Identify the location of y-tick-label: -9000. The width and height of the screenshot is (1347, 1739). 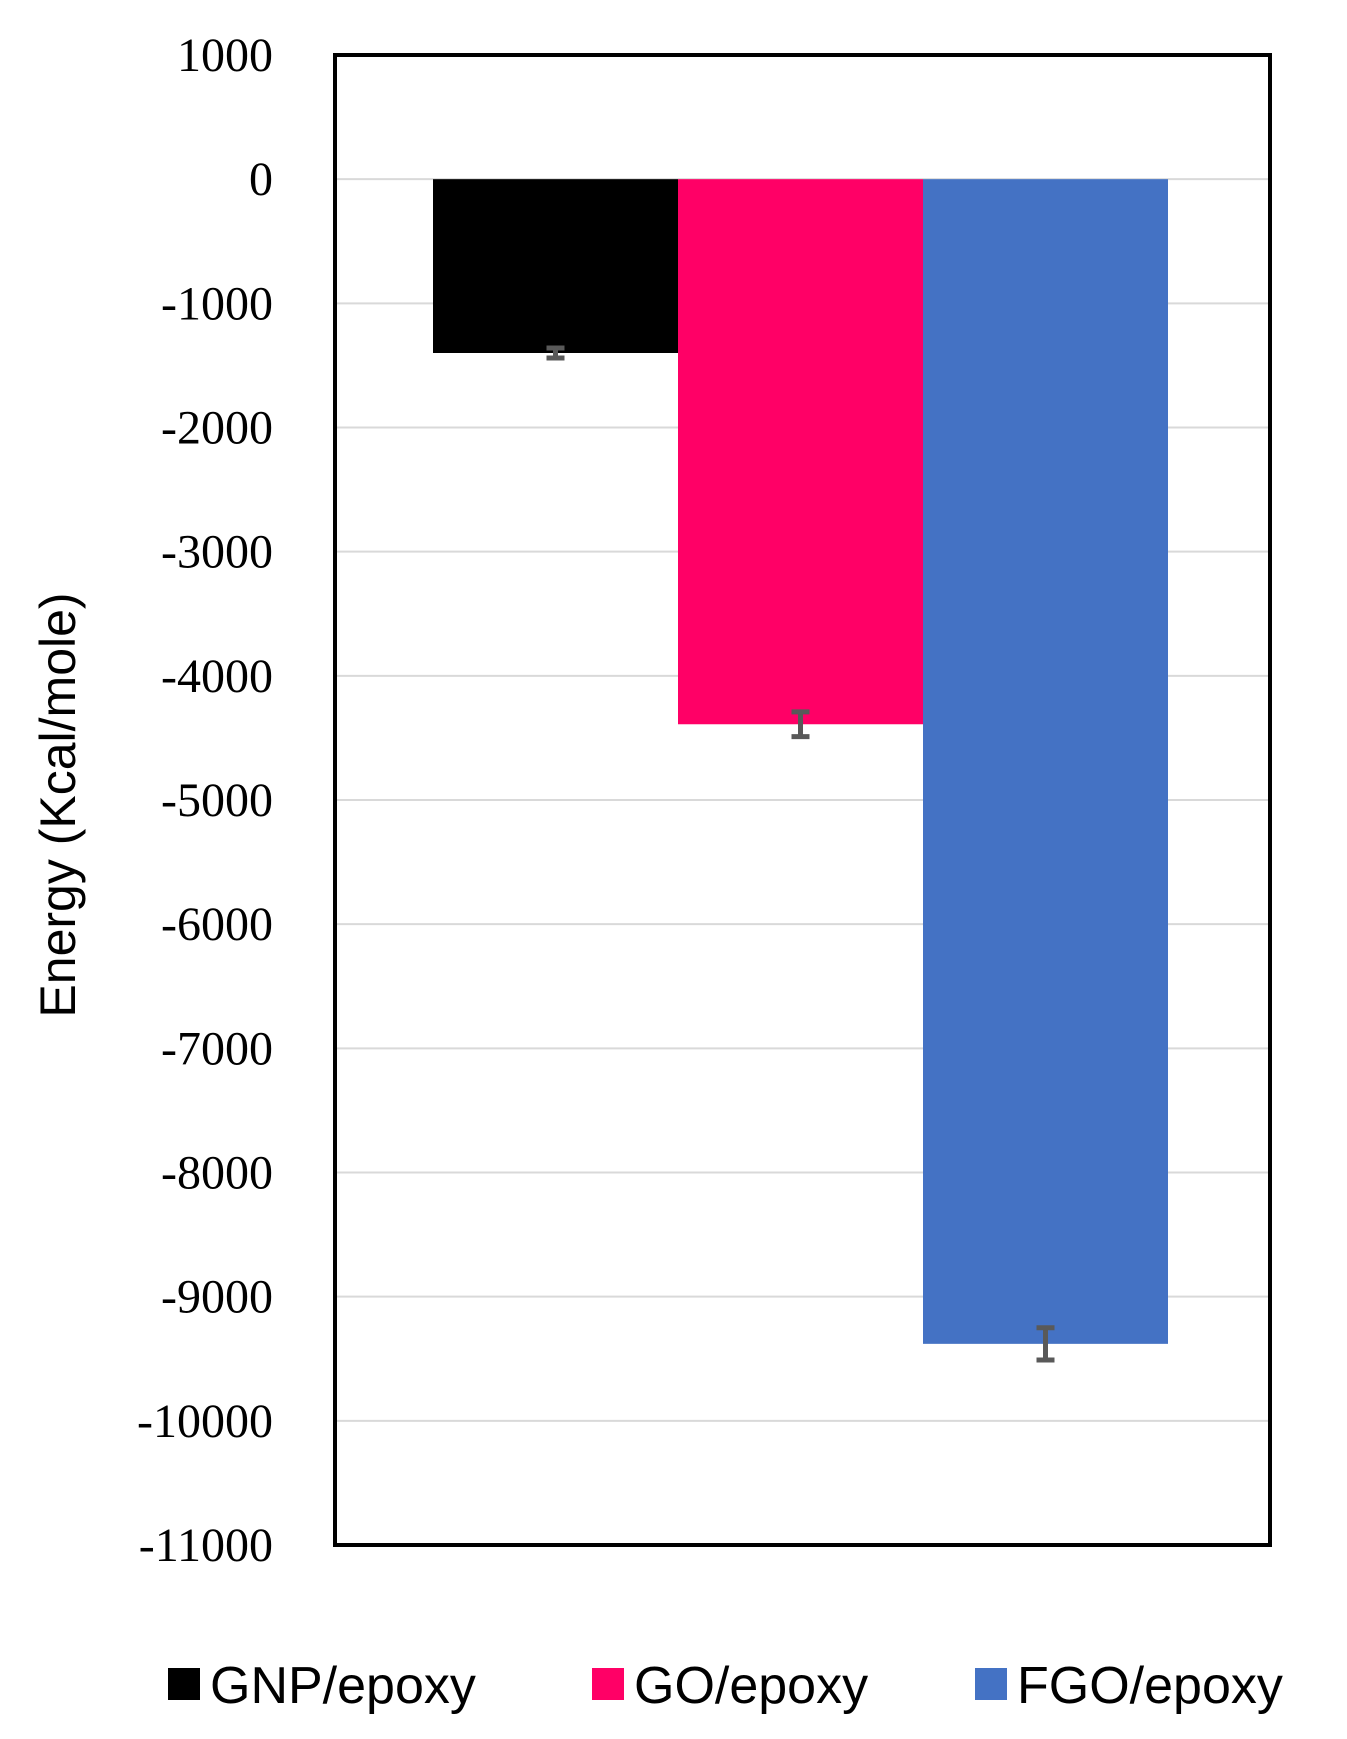
(217, 1297).